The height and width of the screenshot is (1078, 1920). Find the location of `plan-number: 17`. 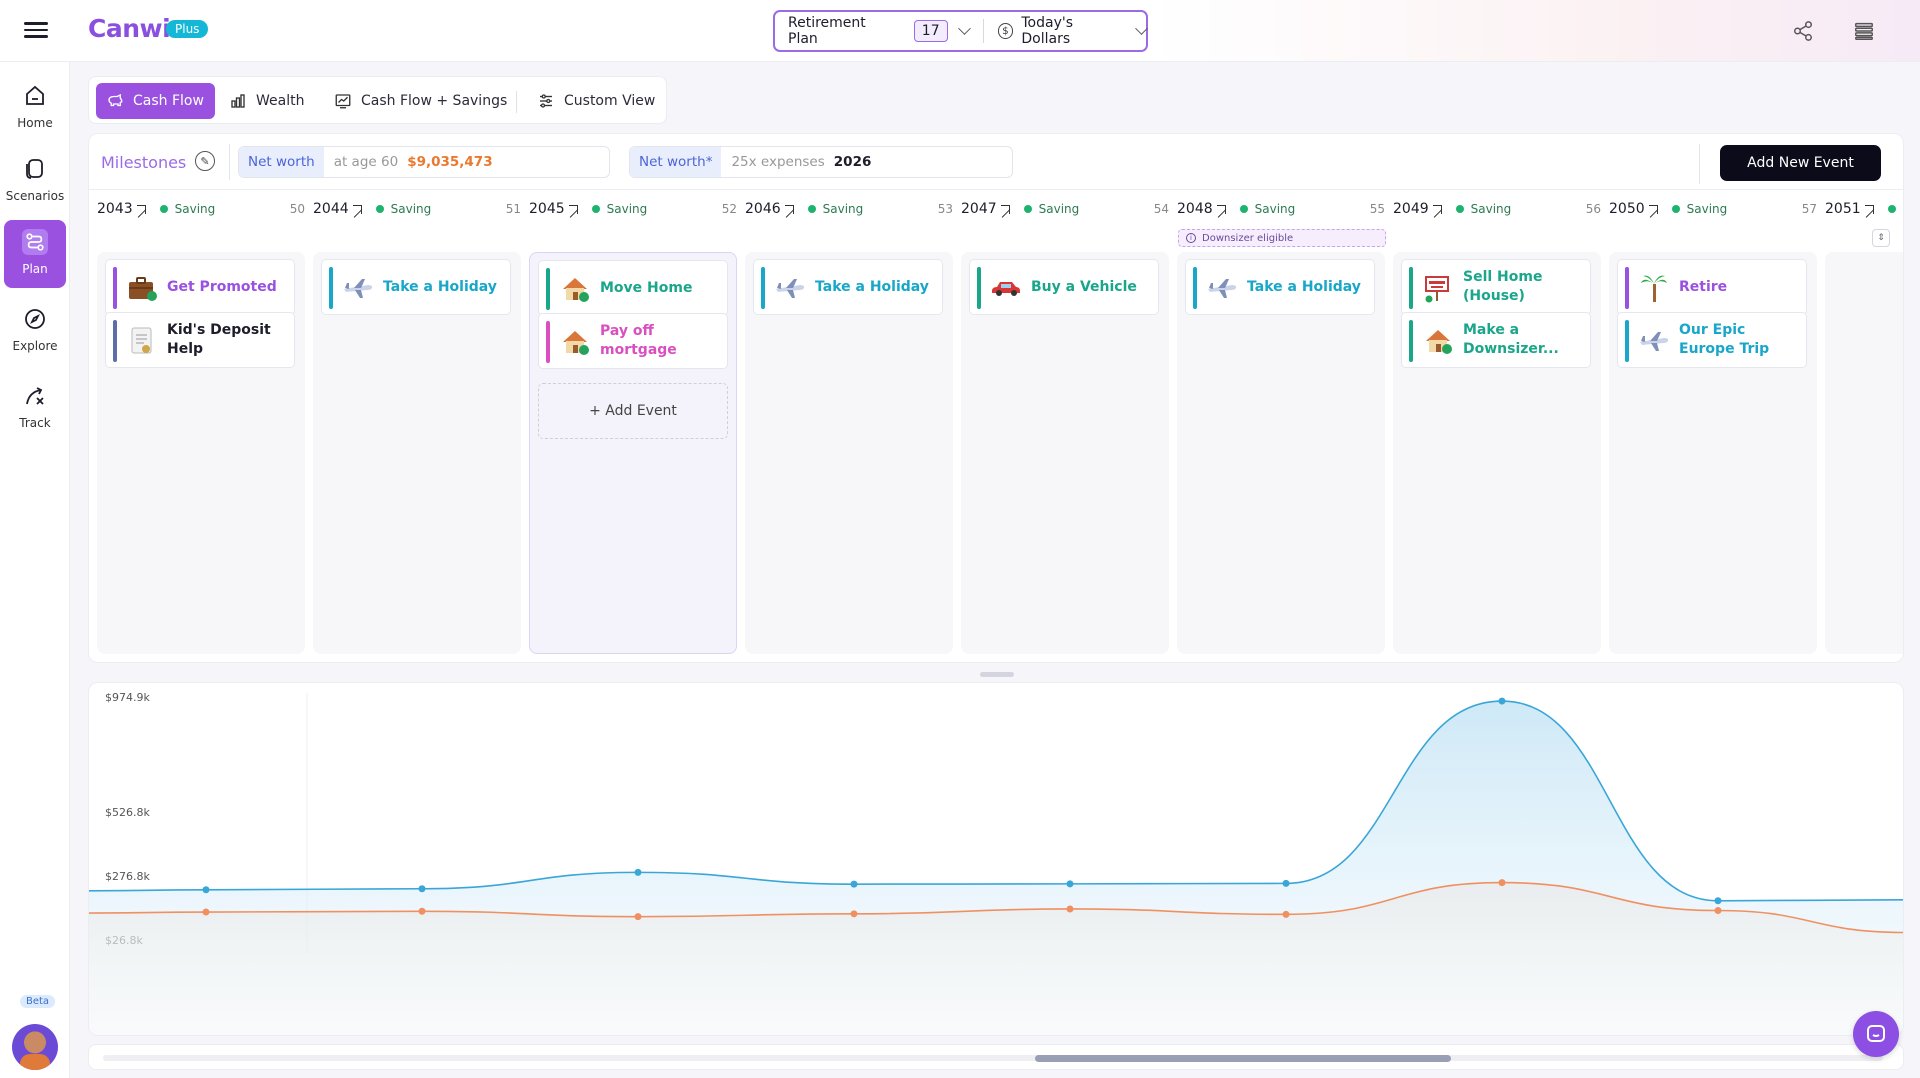

plan-number: 17 is located at coordinates (930, 31).